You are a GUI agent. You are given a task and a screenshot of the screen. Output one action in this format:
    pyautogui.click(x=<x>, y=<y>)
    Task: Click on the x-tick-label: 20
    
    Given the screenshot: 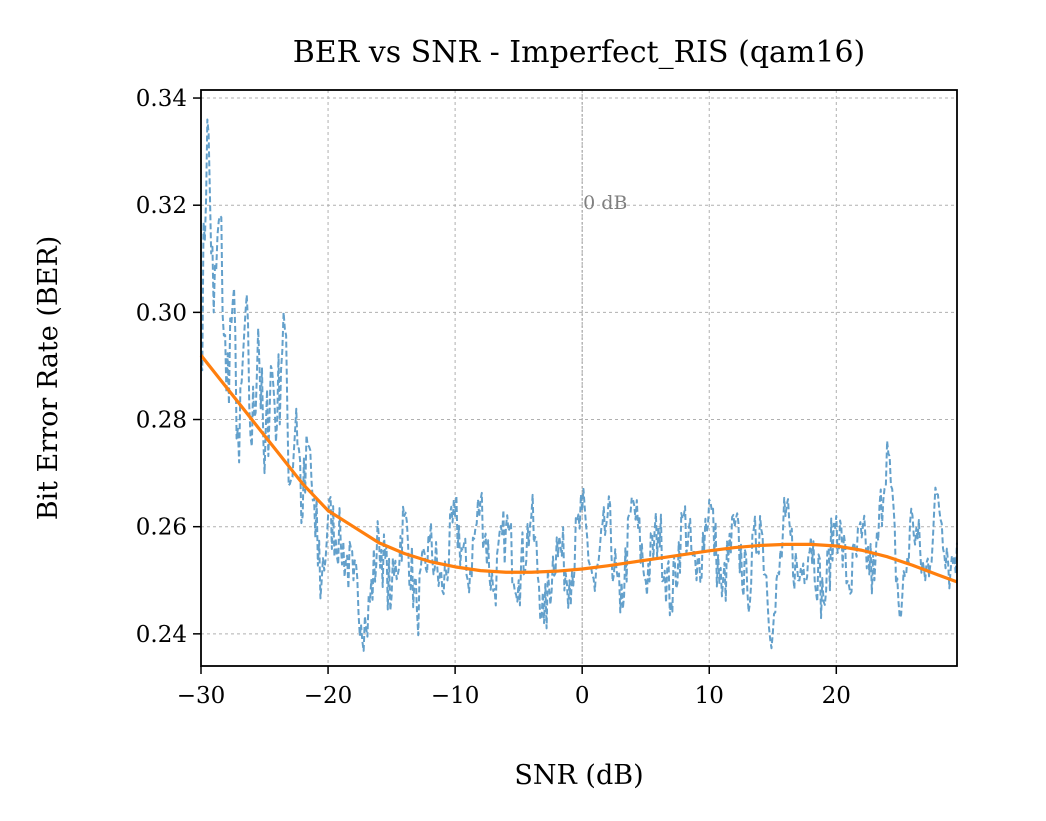 What is the action you would take?
    pyautogui.click(x=836, y=696)
    